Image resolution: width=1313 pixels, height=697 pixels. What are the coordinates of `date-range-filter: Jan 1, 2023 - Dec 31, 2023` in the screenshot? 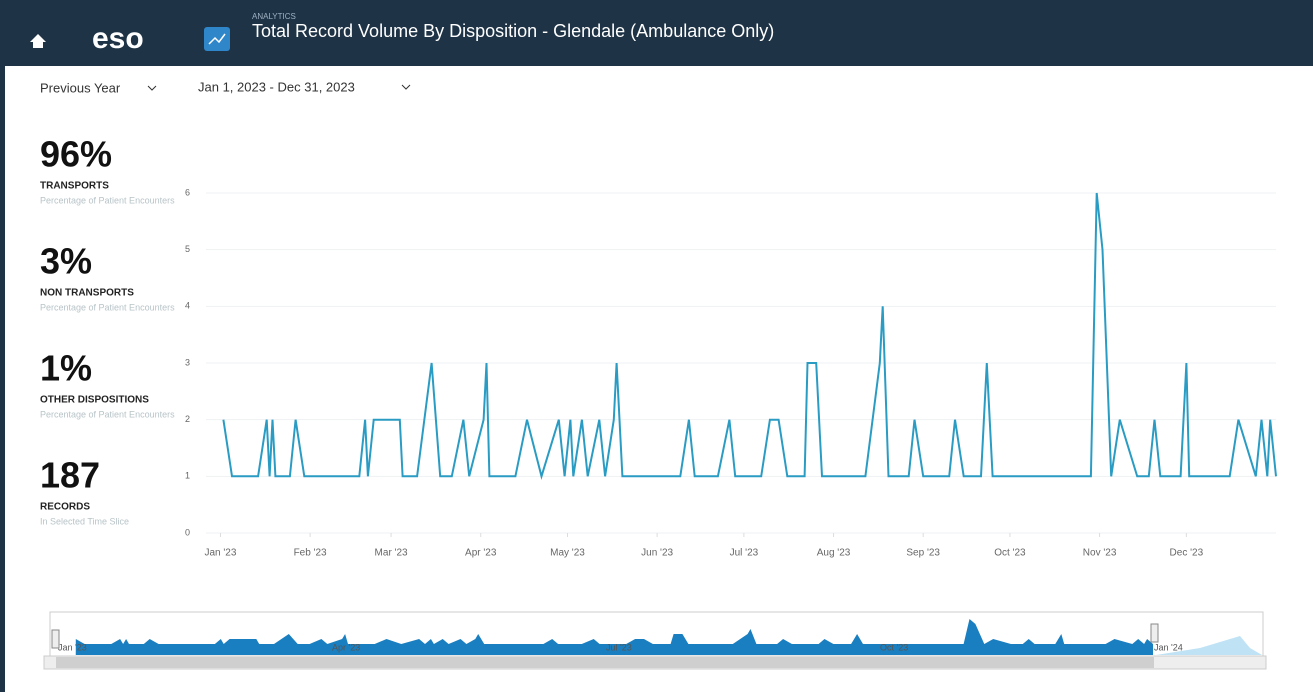 It's located at (276, 86).